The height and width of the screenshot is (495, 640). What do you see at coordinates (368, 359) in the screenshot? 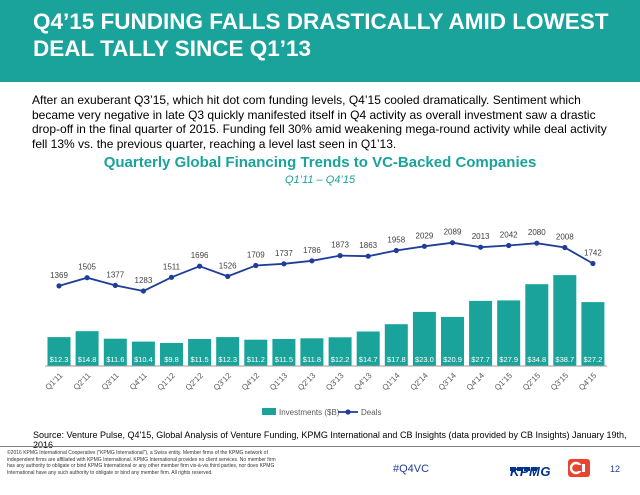
I see `bar-value-label: $14.7` at bounding box center [368, 359].